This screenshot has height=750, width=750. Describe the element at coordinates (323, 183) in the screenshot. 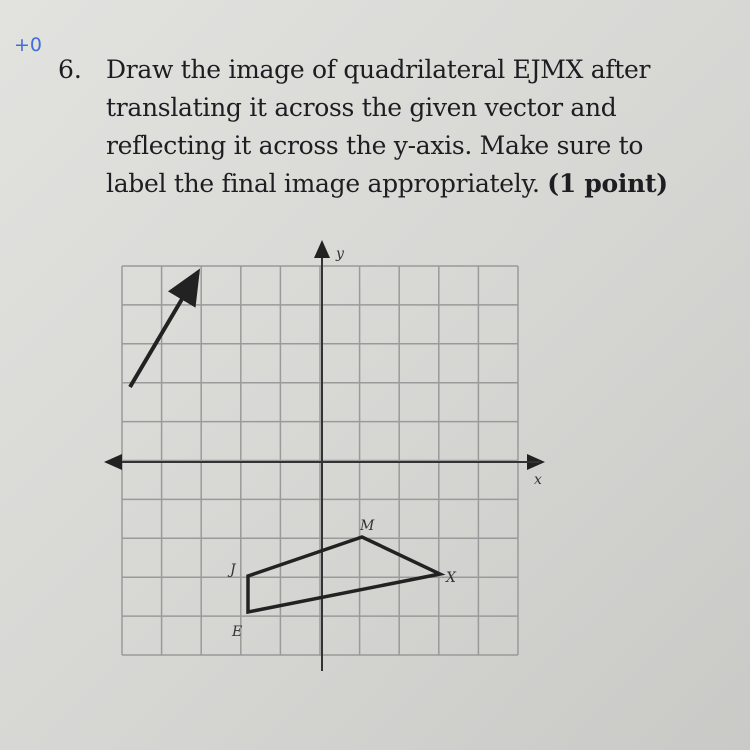

I see `question-text: label the final image appropriately.` at that location.